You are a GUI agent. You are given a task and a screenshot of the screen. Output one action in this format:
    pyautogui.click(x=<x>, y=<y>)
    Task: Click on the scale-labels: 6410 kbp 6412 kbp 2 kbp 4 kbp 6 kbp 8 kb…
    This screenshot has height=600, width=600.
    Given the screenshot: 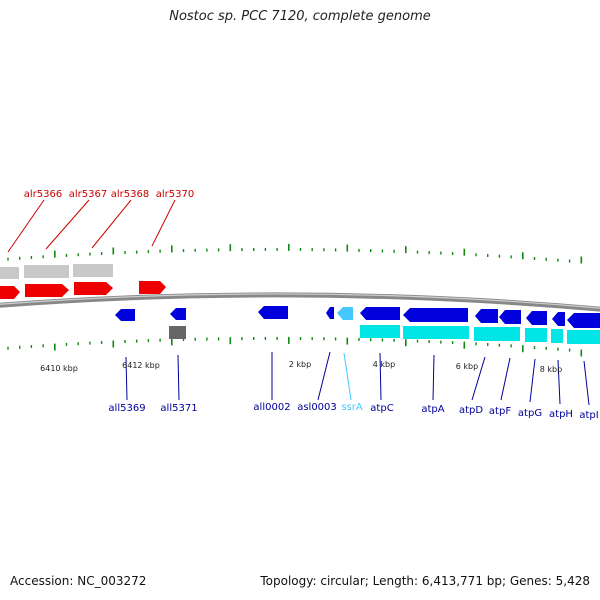 What is the action you would take?
    pyautogui.click(x=301, y=367)
    